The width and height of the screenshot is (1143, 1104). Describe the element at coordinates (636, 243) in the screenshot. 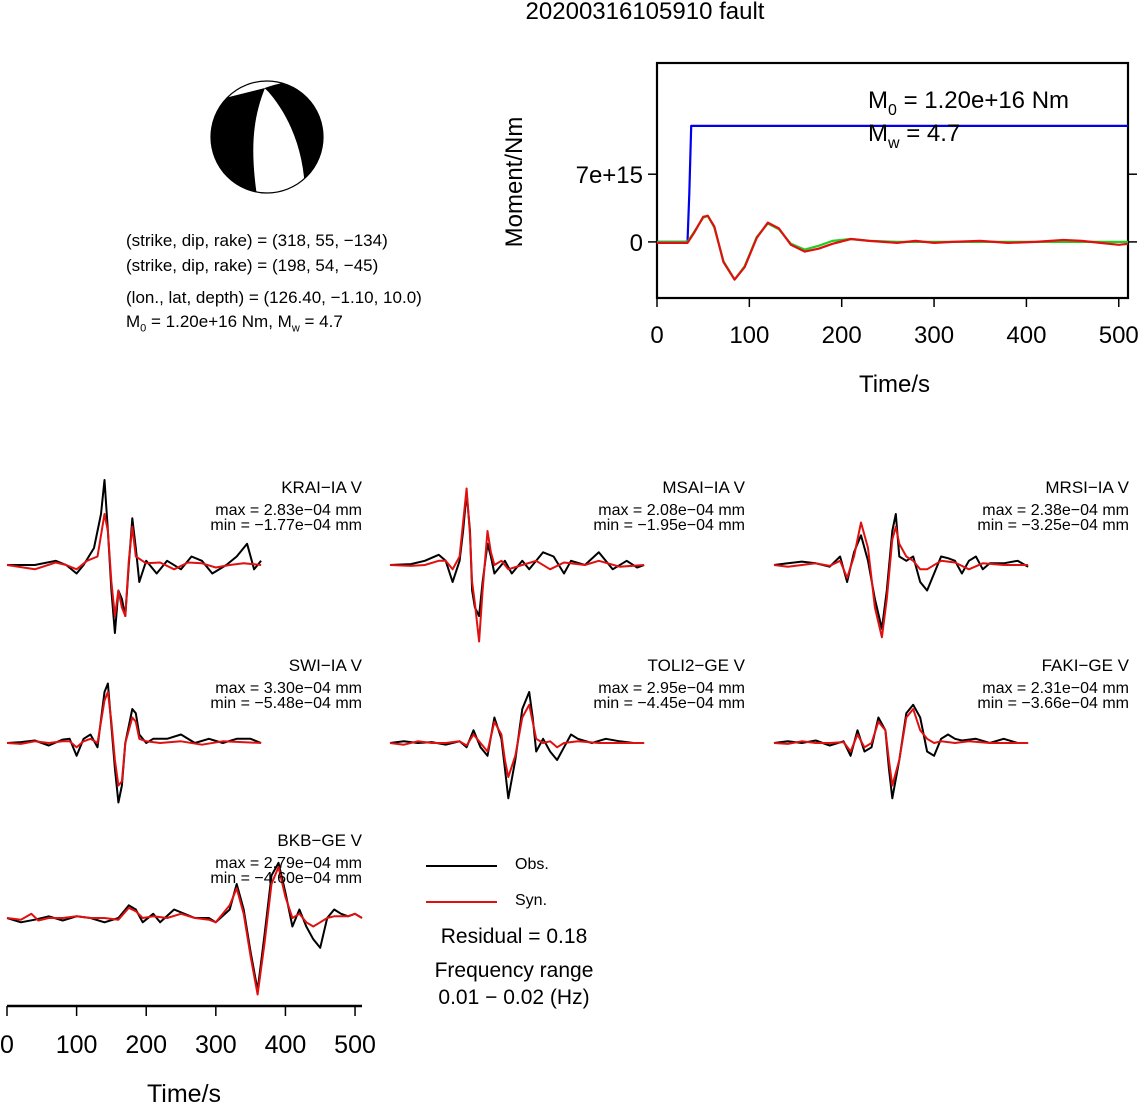

I see `moment-y-tick-label: 0` at that location.